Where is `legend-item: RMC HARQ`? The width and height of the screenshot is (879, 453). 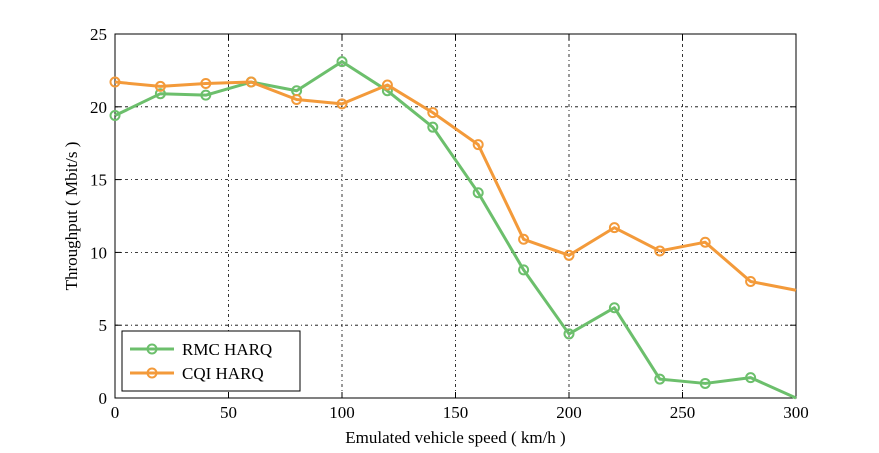 legend-item: RMC HARQ is located at coordinates (201, 349).